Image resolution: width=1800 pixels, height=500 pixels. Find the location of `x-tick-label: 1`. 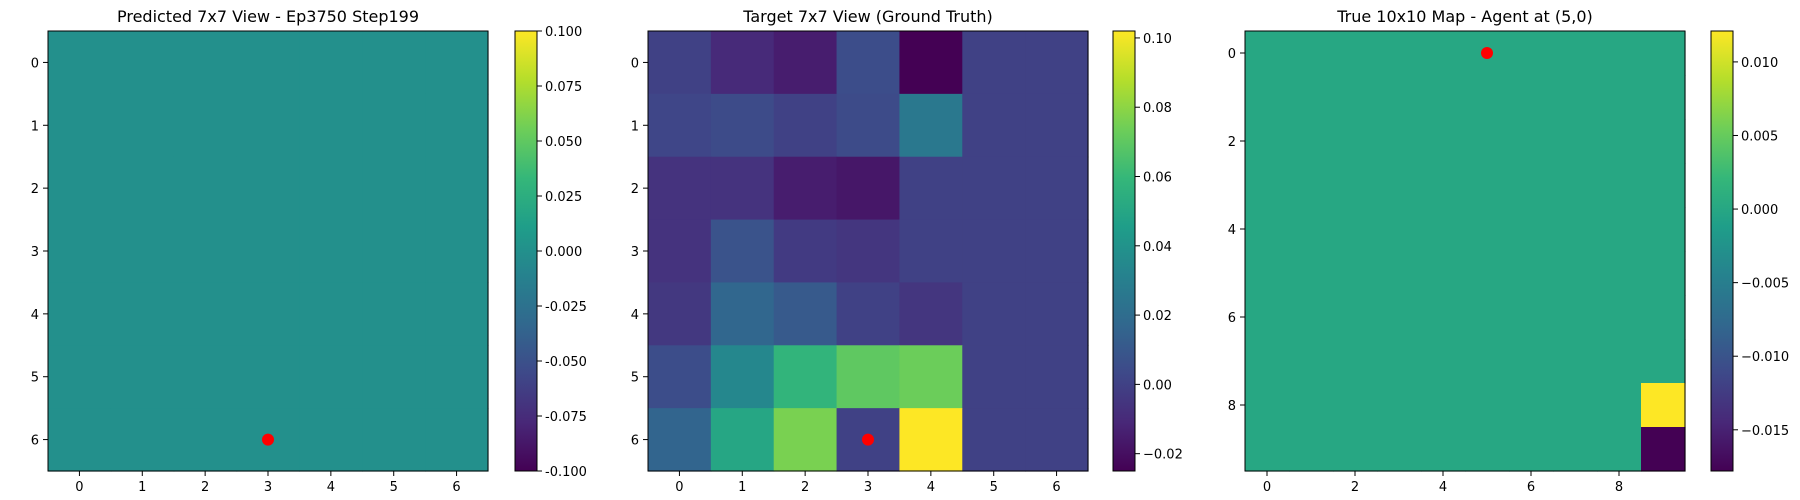

x-tick-label: 1 is located at coordinates (142, 487).